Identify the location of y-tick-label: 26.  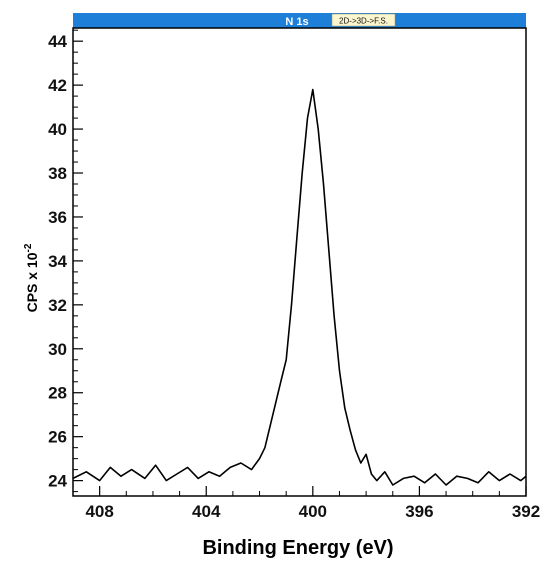
(57, 437).